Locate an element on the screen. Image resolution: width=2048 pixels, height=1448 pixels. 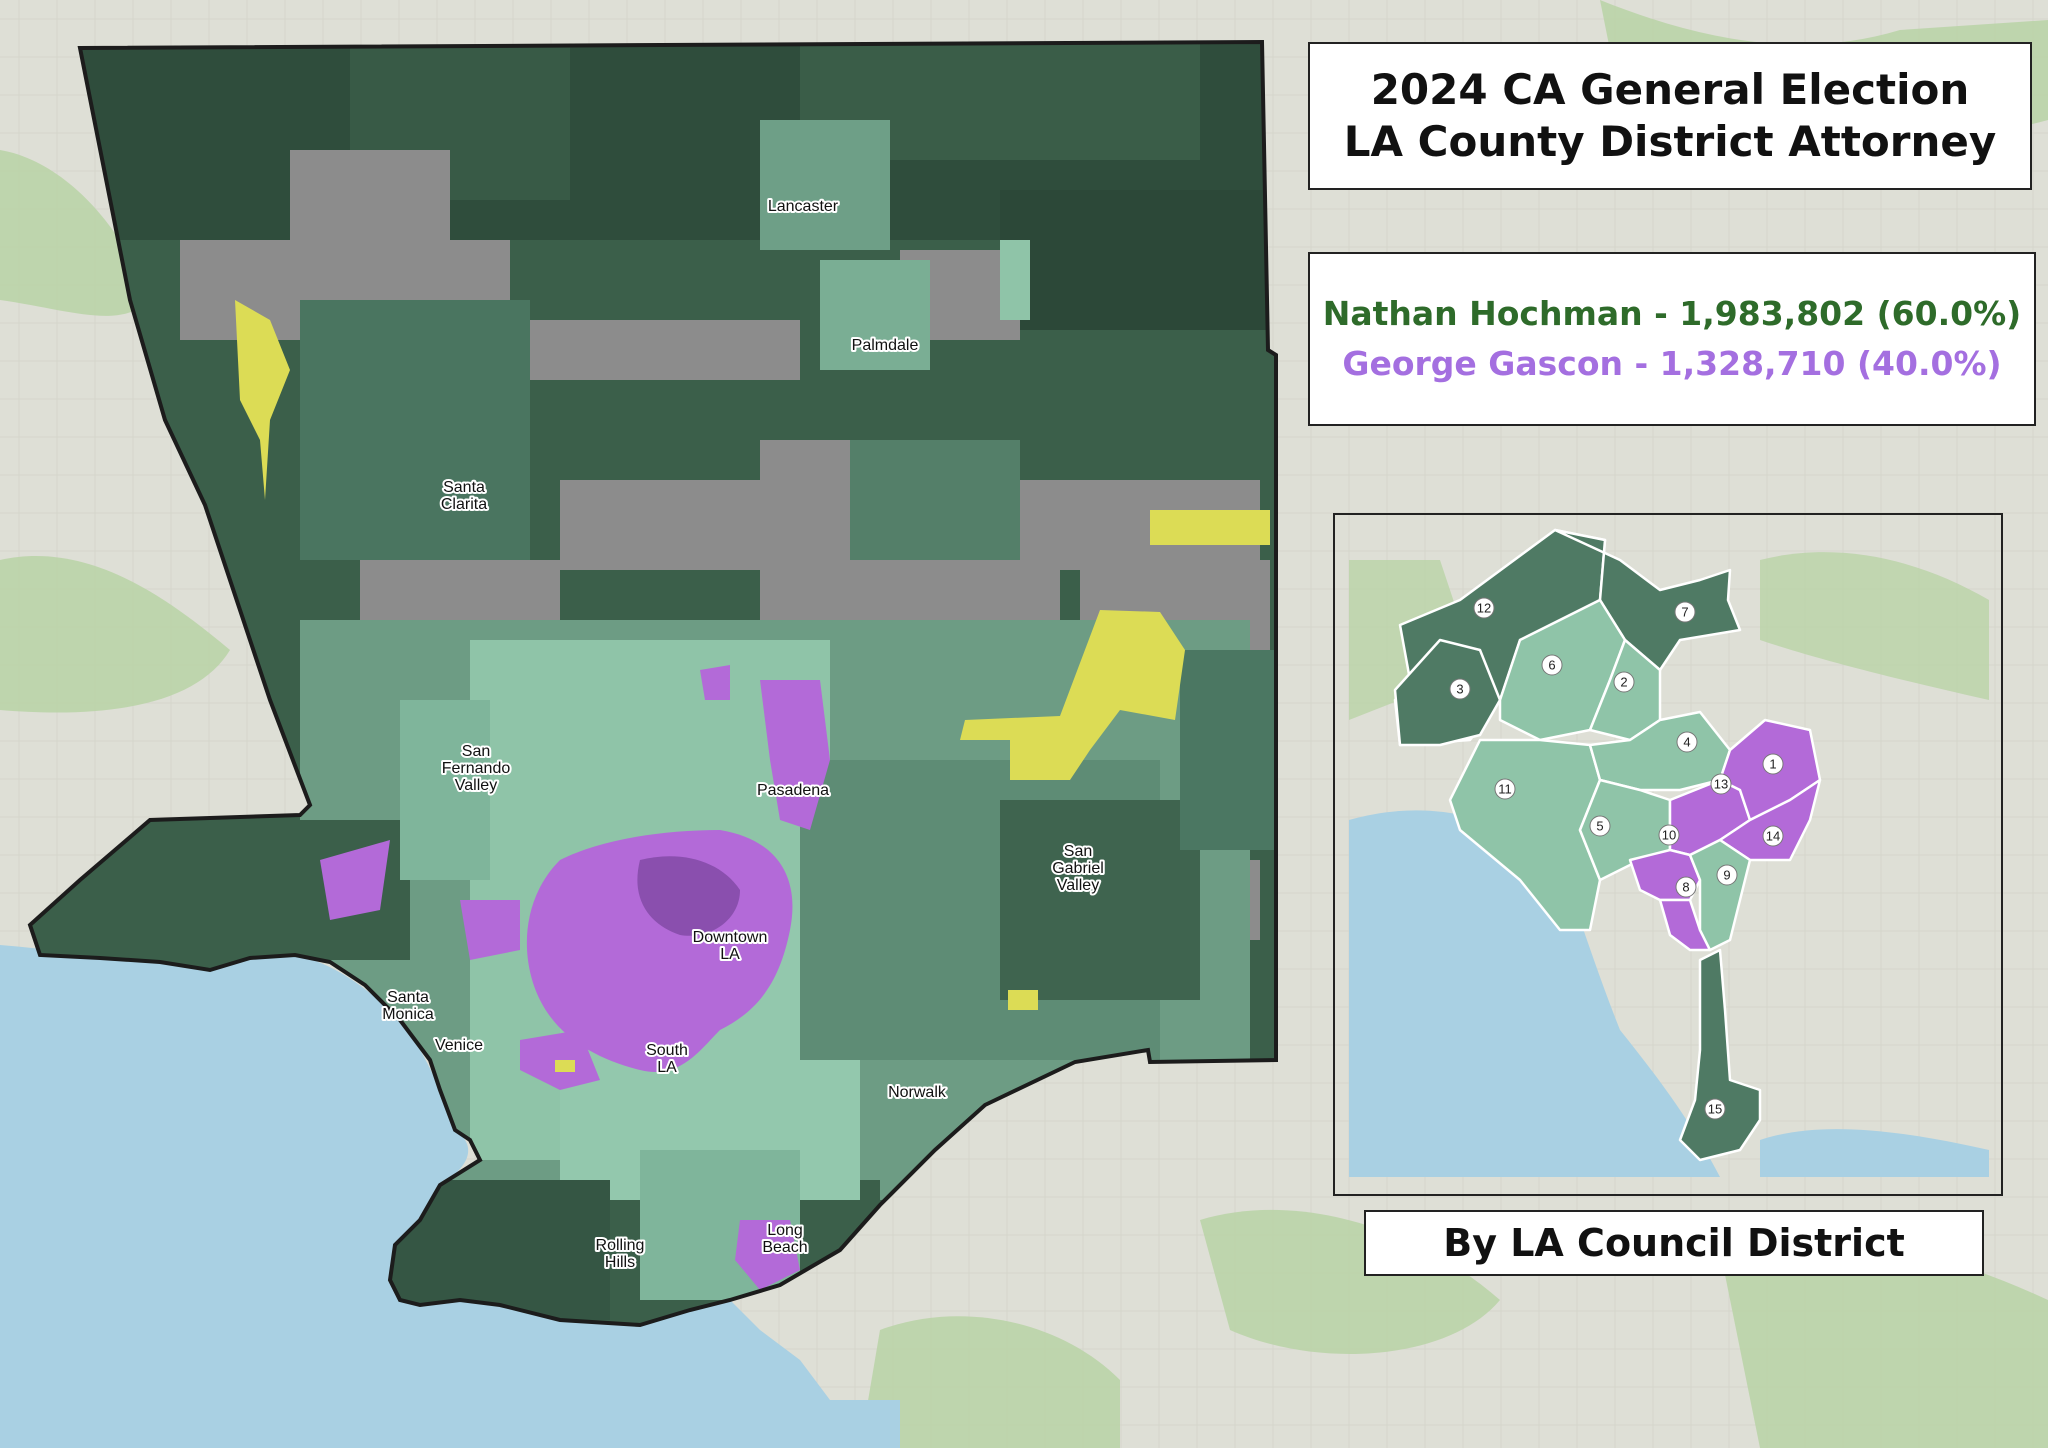
district-marker-12: 12 is located at coordinates (1484, 608).